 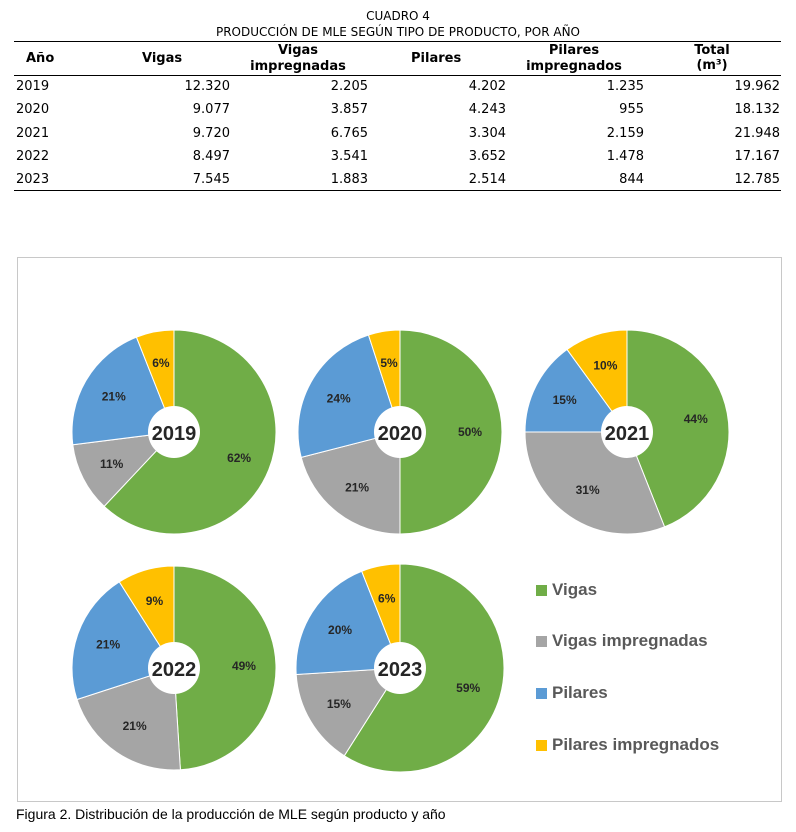 What do you see at coordinates (146, 617) in the screenshot?
I see `slice-2022-pilares-impregnados` at bounding box center [146, 617].